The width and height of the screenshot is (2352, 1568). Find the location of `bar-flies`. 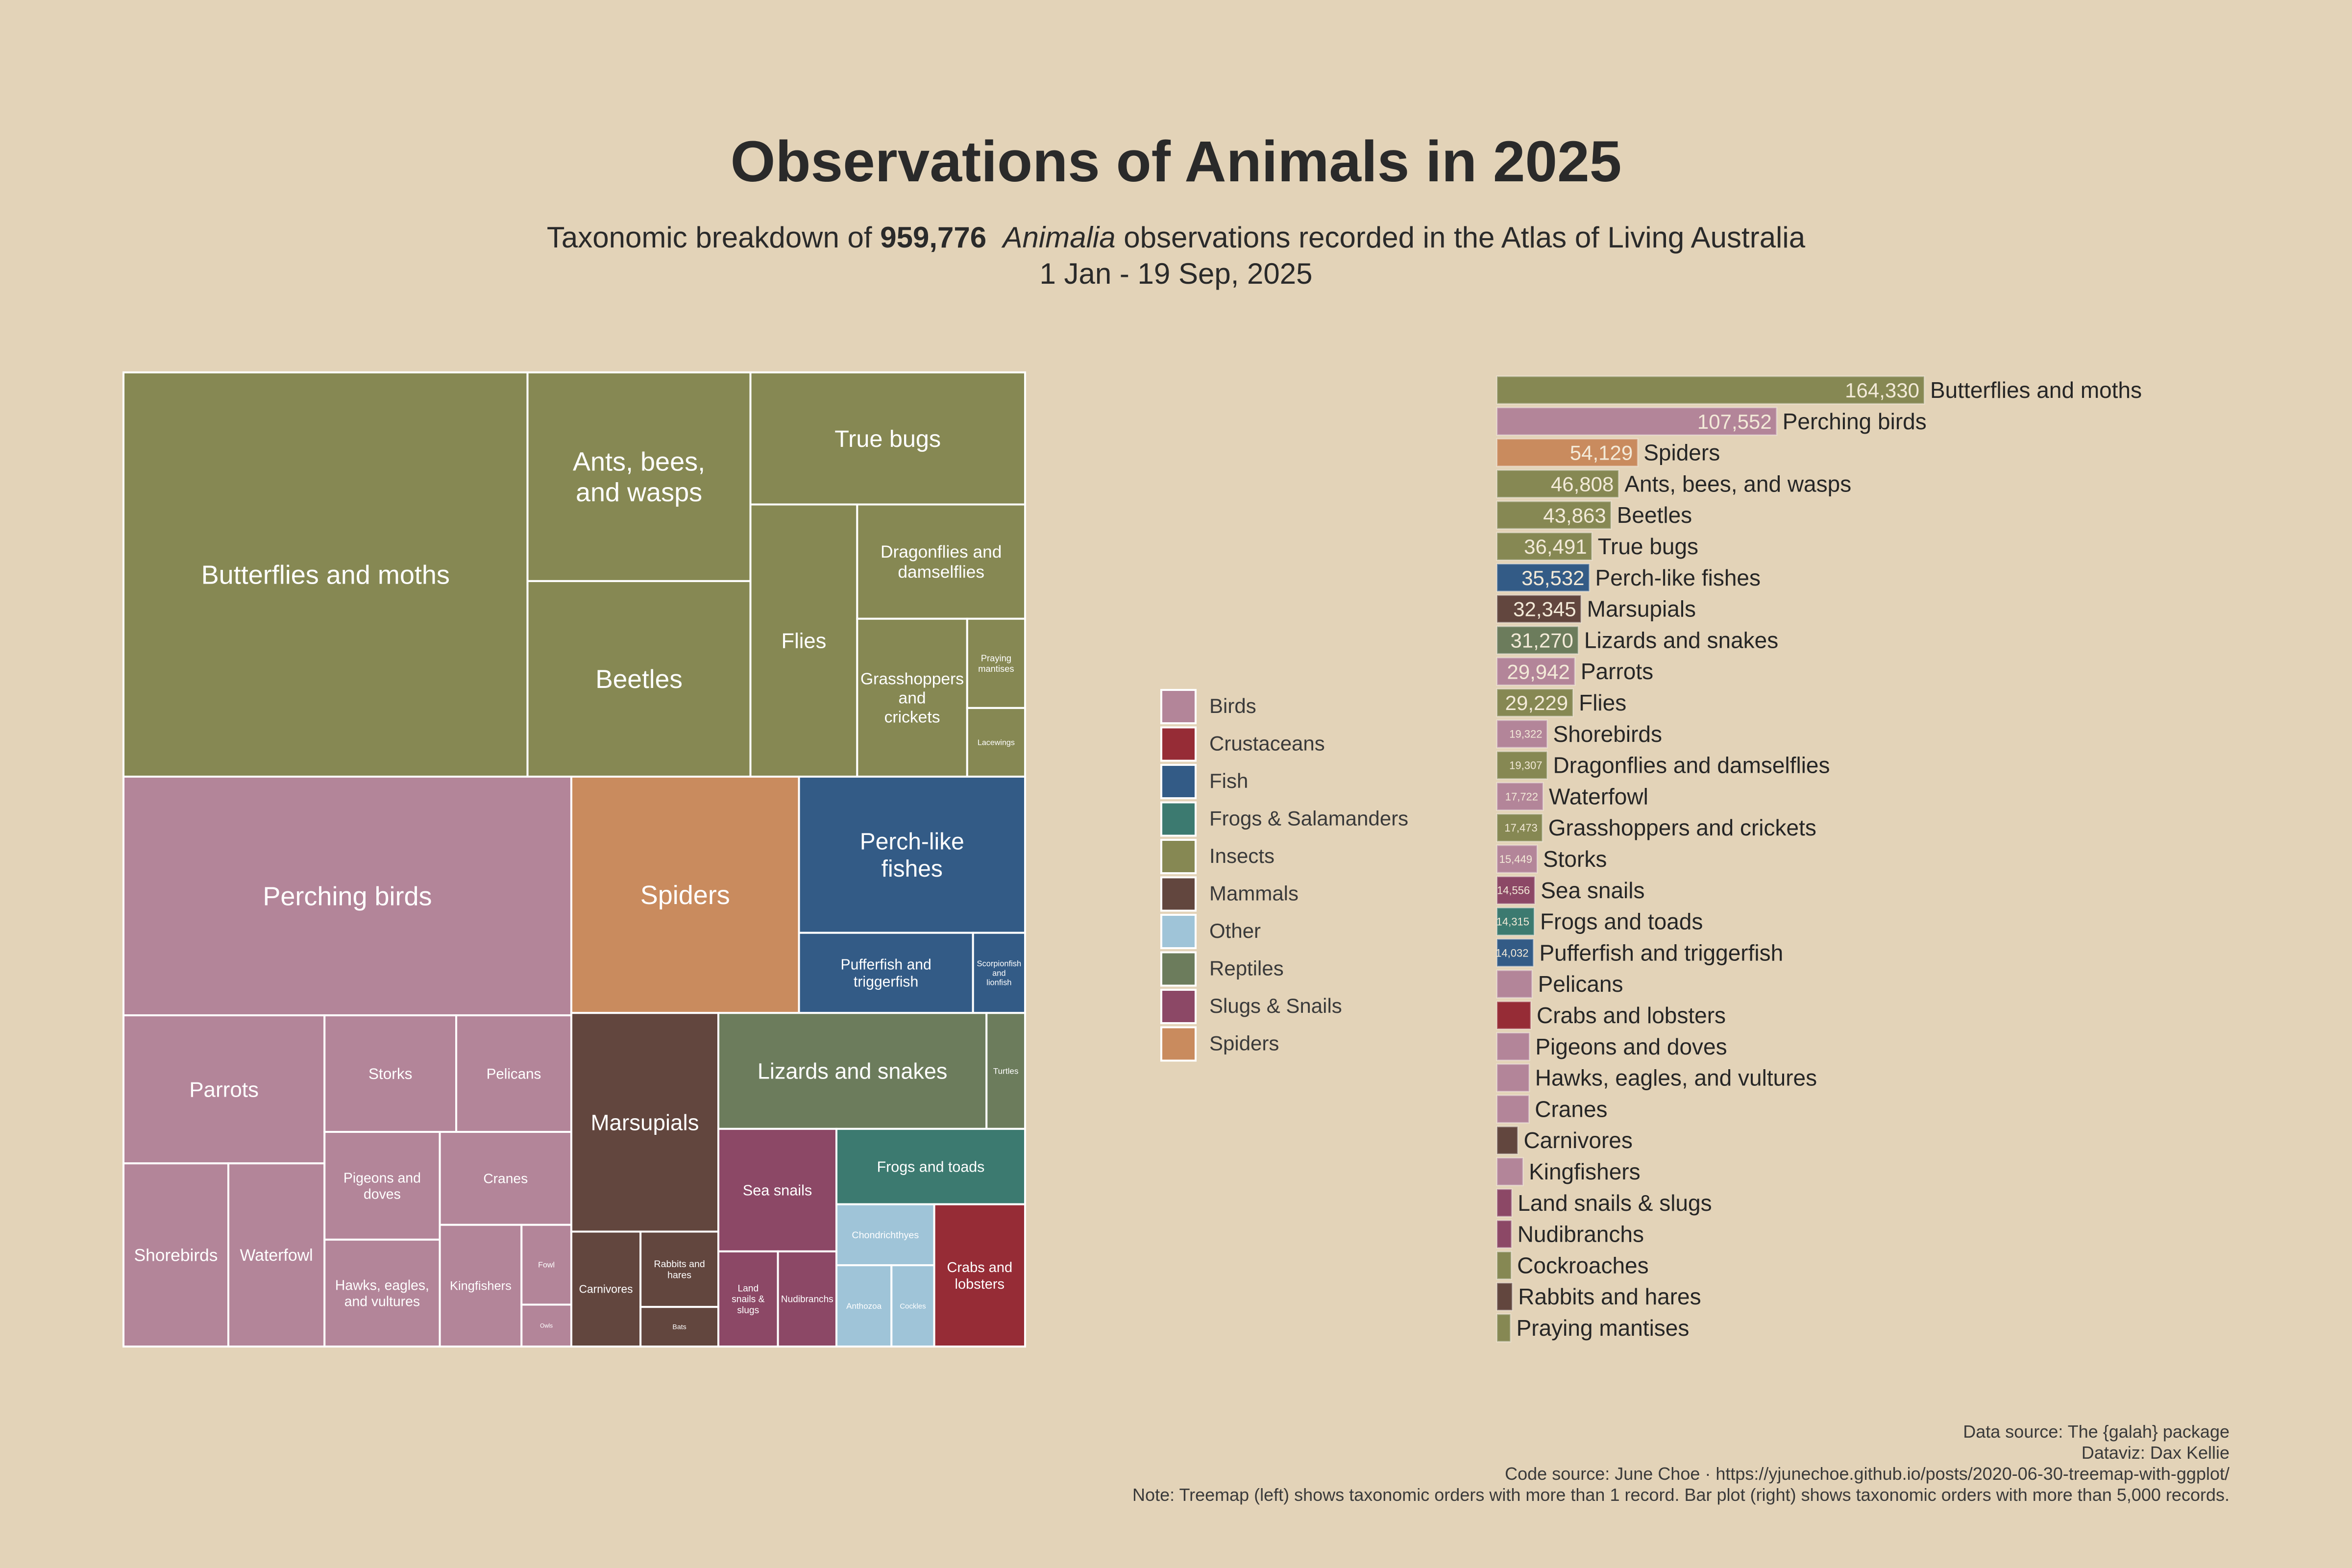

bar-flies is located at coordinates (1535, 702).